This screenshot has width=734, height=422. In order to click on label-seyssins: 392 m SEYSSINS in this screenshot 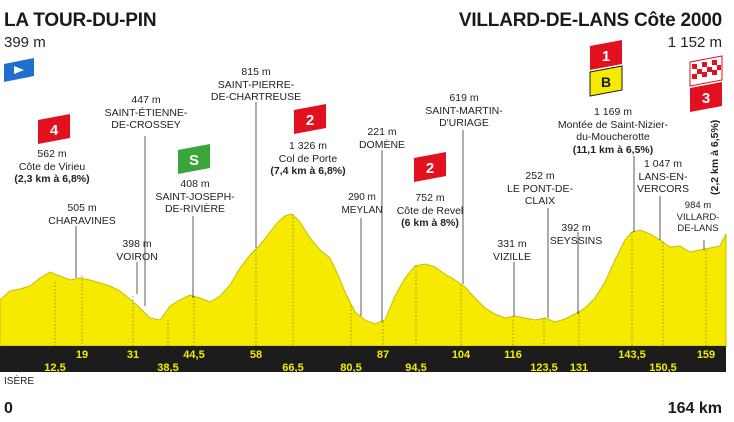, I will do `click(576, 234)`.